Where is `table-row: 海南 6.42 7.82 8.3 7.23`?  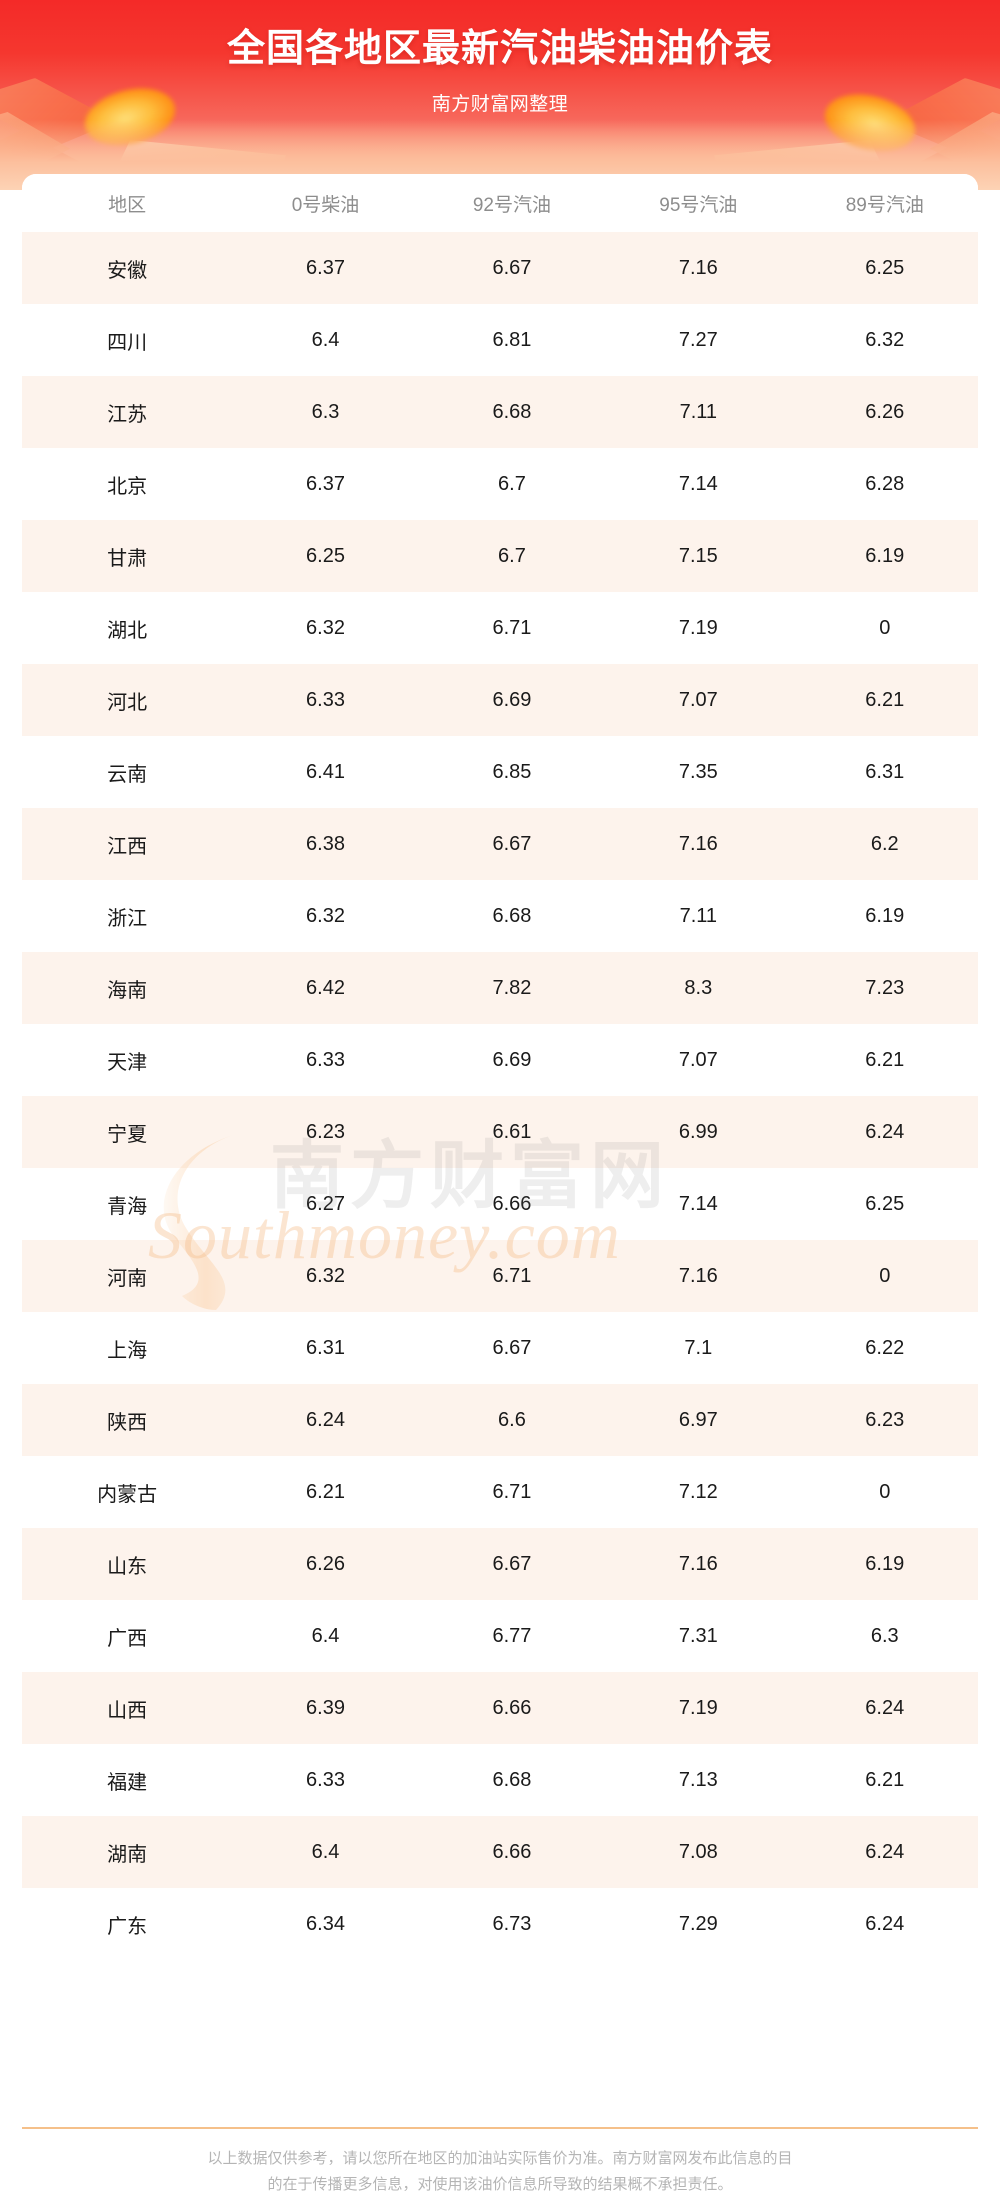
table-row: 海南 6.42 7.82 8.3 7.23 is located at coordinates (500, 988).